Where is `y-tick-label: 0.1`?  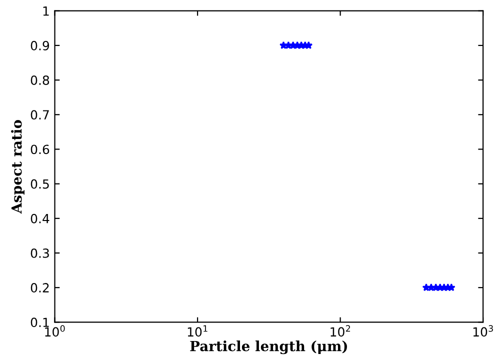
y-tick-label: 0.1 is located at coordinates (39, 323).